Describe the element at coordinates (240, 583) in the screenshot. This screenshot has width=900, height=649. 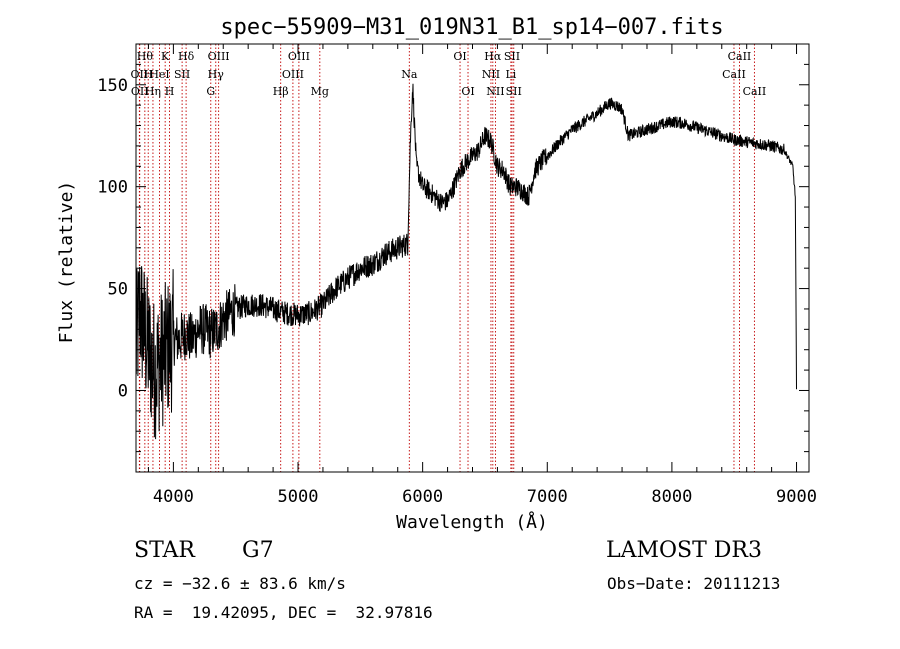
I see `redshift-velocity: cz = −32.6 ± 83.6 km/s` at that location.